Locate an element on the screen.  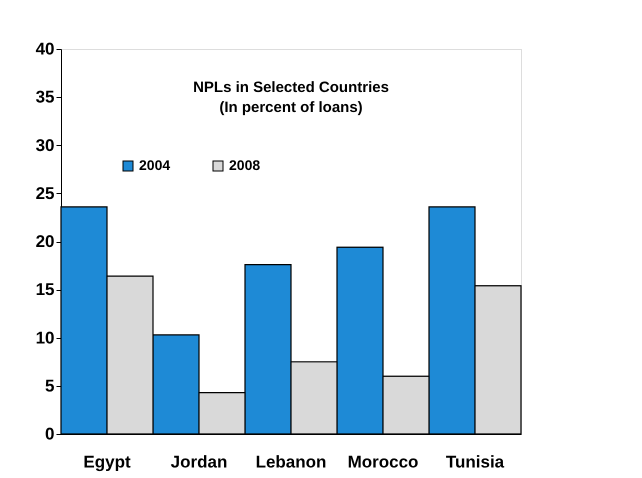
y-tick-label: 30 is located at coordinates (45, 145).